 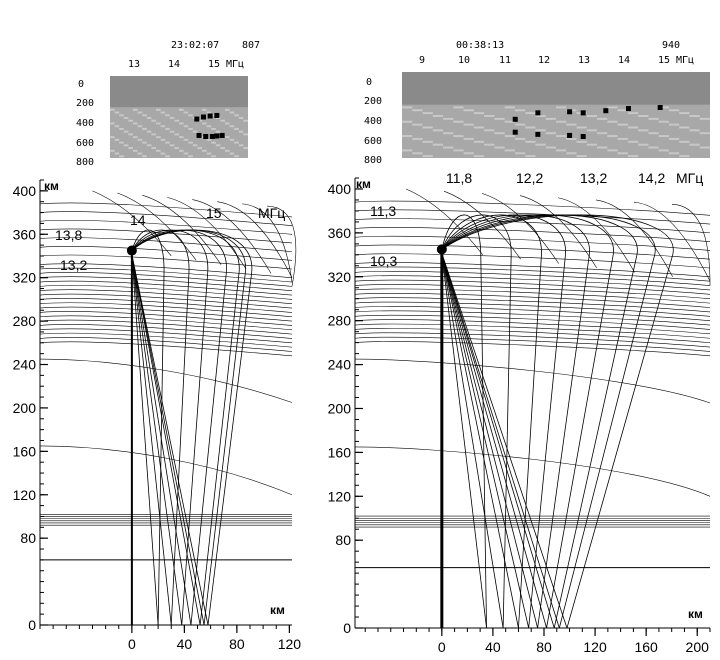 I want to click on ionogram-freq-tick: 15, so click(x=214, y=64).